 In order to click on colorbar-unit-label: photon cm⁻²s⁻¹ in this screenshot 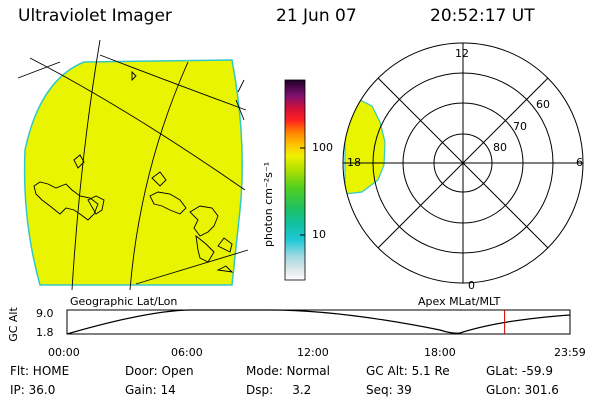, I will do `click(268, 204)`.